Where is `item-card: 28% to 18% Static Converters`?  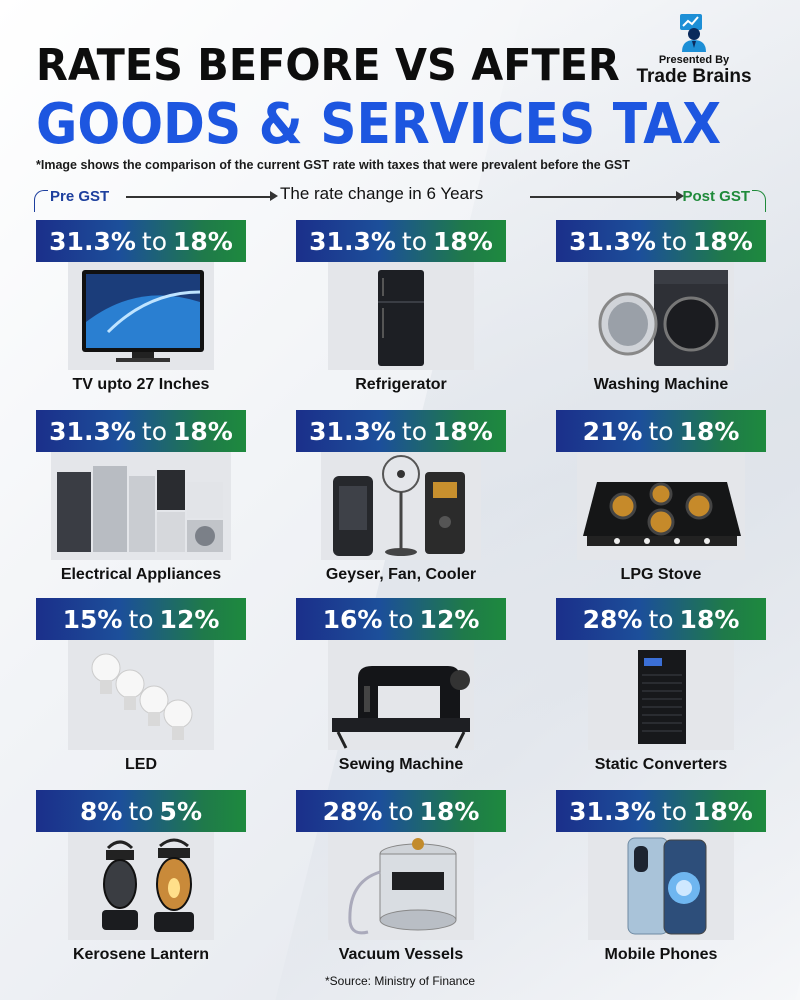 item-card: 28% to 18% Static Converters is located at coordinates (661, 686).